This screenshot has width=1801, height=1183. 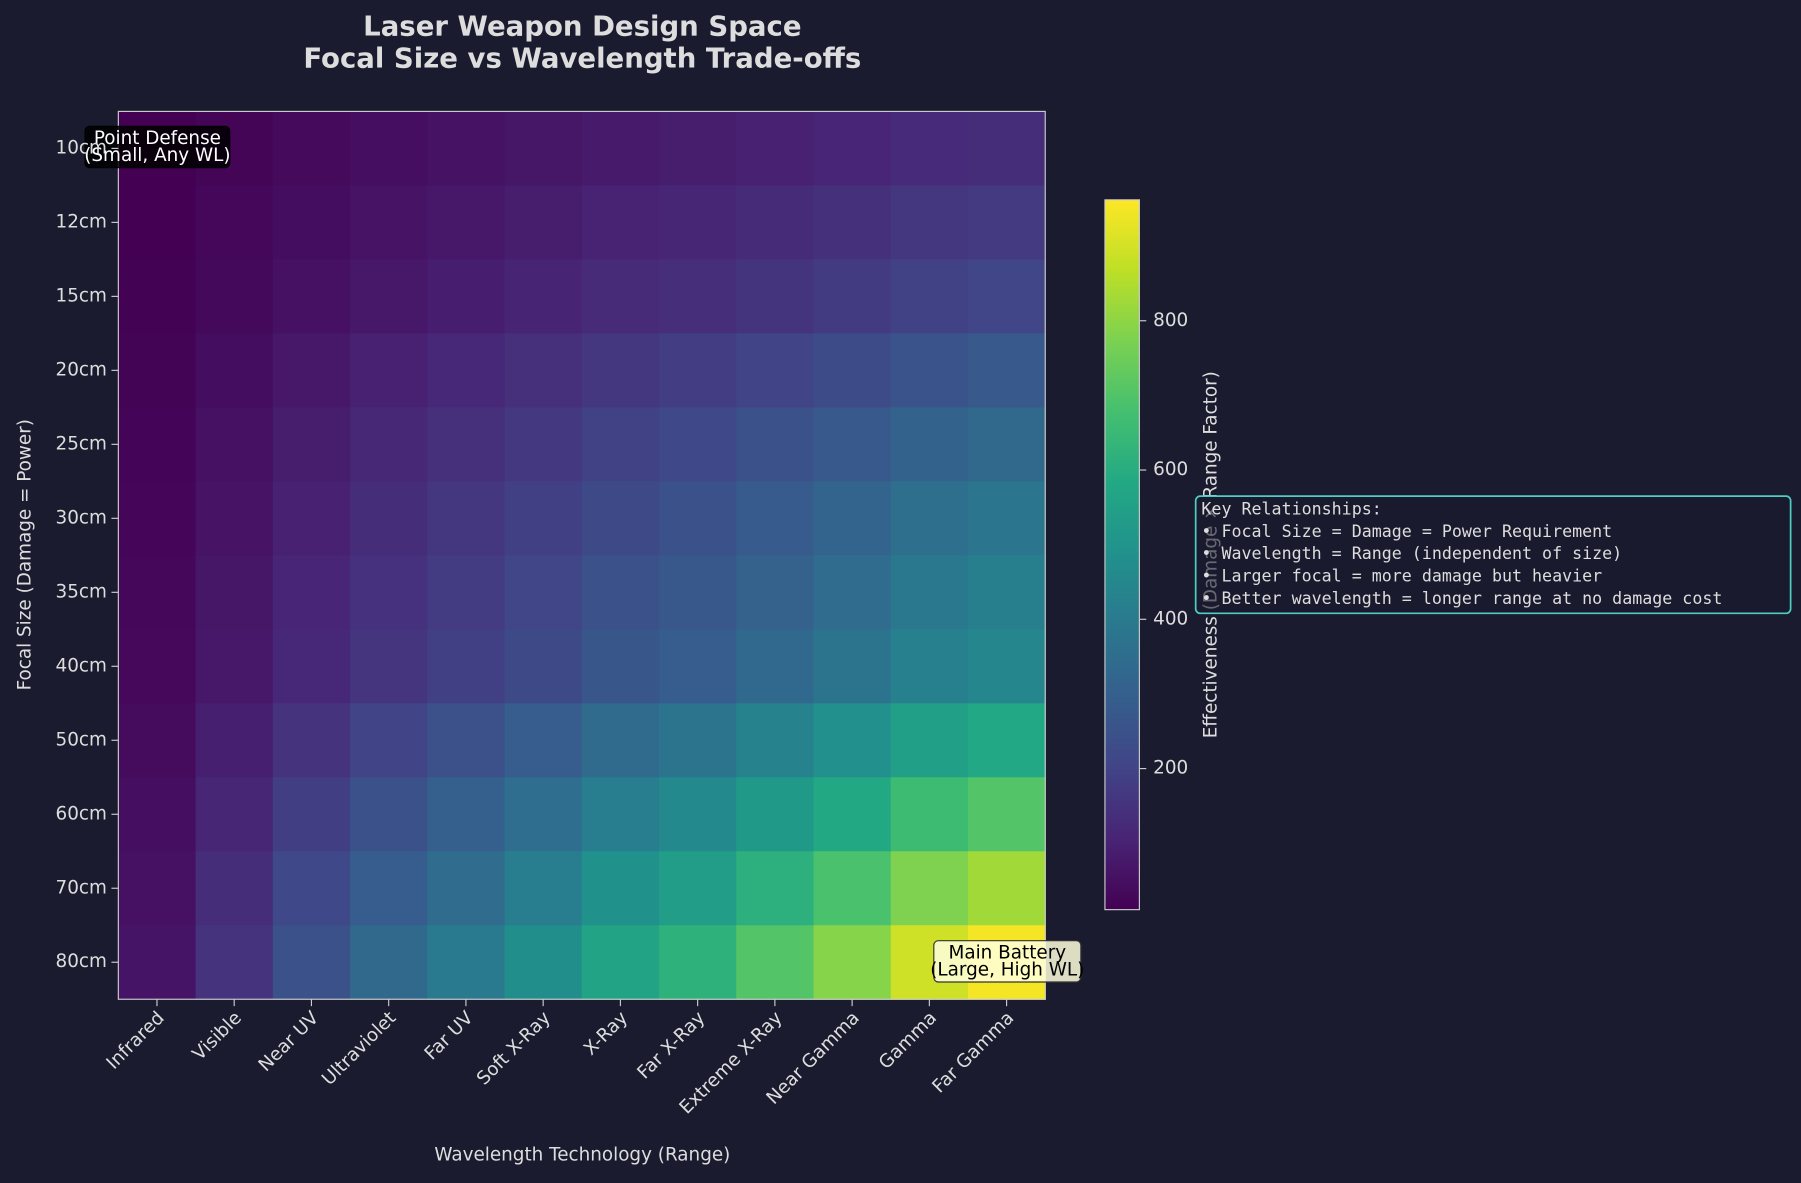 What do you see at coordinates (157, 138) in the screenshot?
I see `annotation-text: Point Defense` at bounding box center [157, 138].